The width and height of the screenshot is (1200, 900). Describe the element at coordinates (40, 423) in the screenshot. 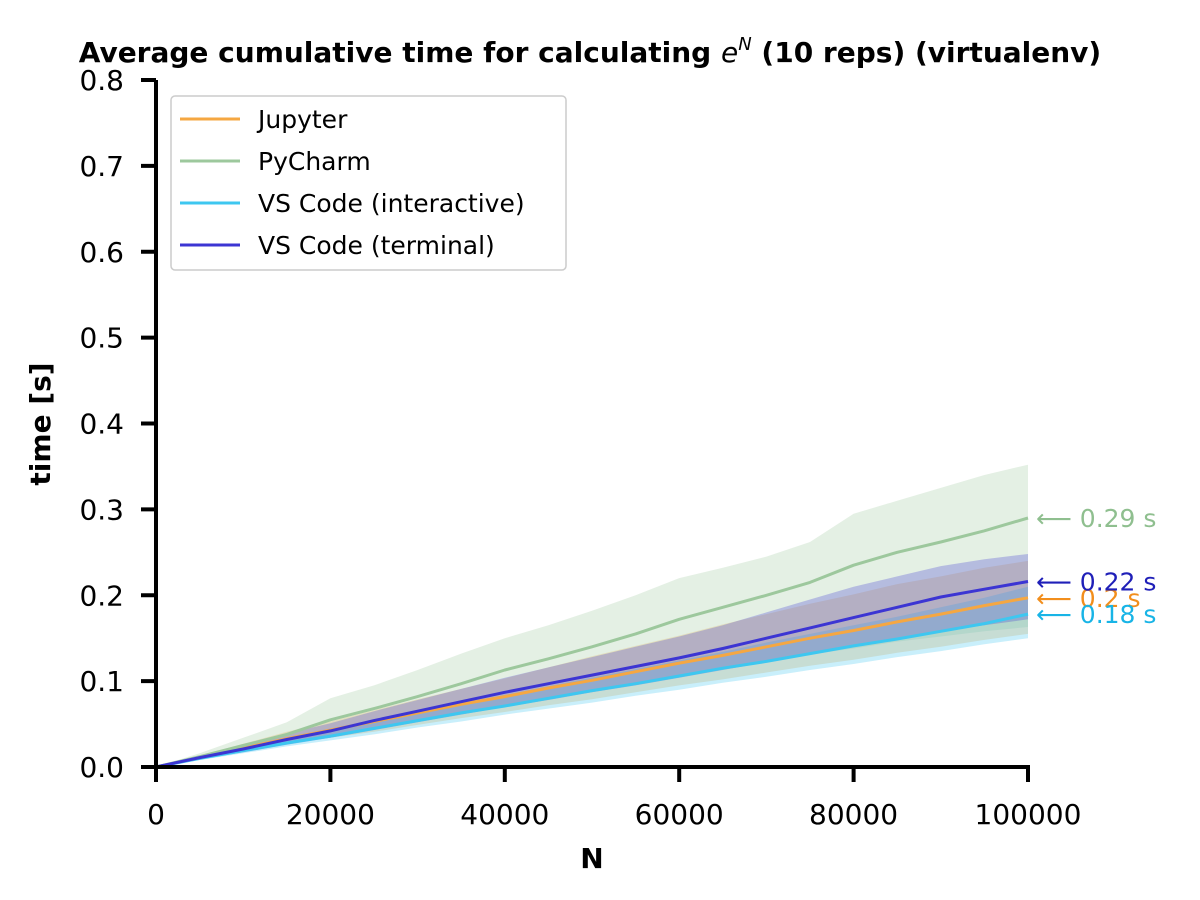

I see `y-axis-label: time [s]` at that location.